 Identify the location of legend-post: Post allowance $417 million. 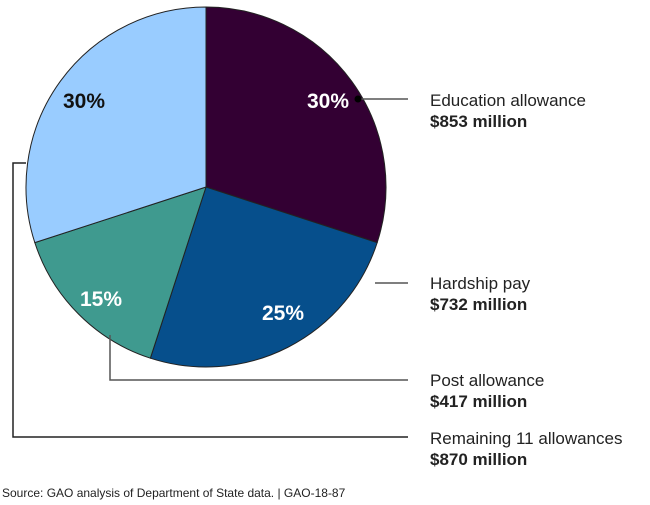
(487, 391).